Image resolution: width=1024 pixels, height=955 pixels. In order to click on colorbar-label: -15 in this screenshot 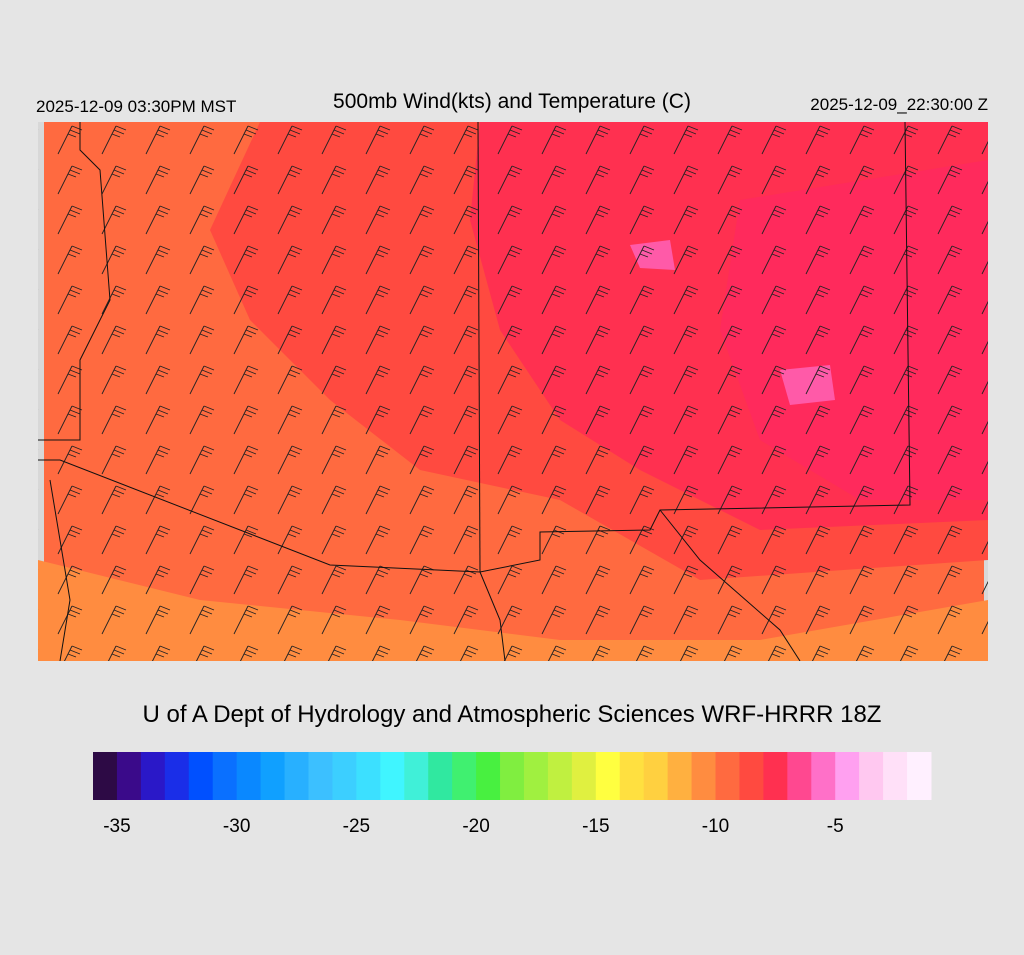, I will do `click(595, 826)`.